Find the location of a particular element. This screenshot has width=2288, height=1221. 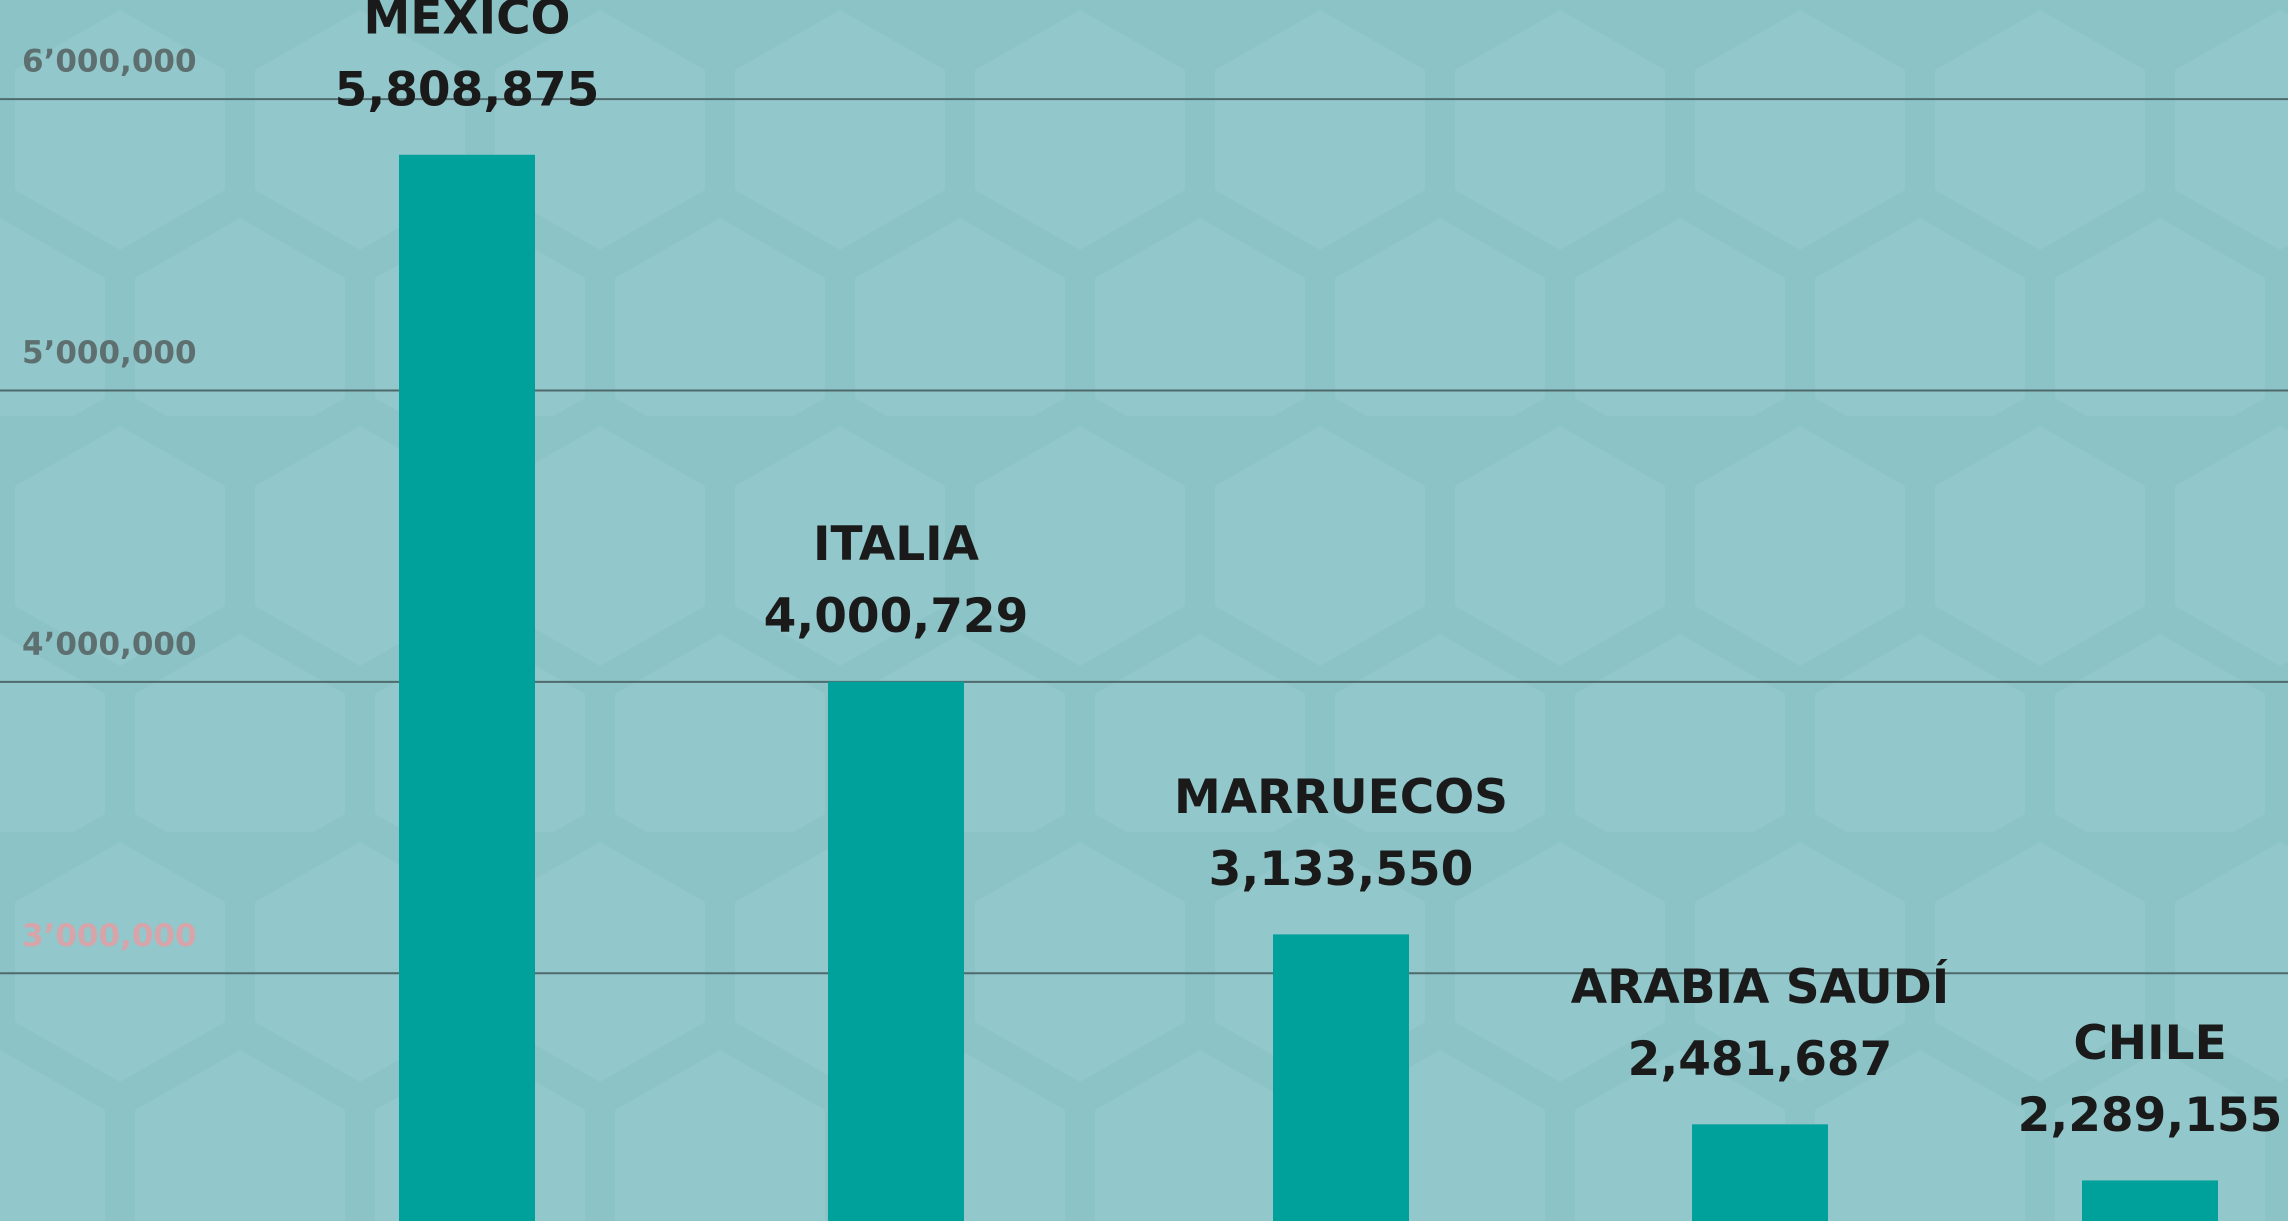

category-label: ITALIA is located at coordinates (896, 544).